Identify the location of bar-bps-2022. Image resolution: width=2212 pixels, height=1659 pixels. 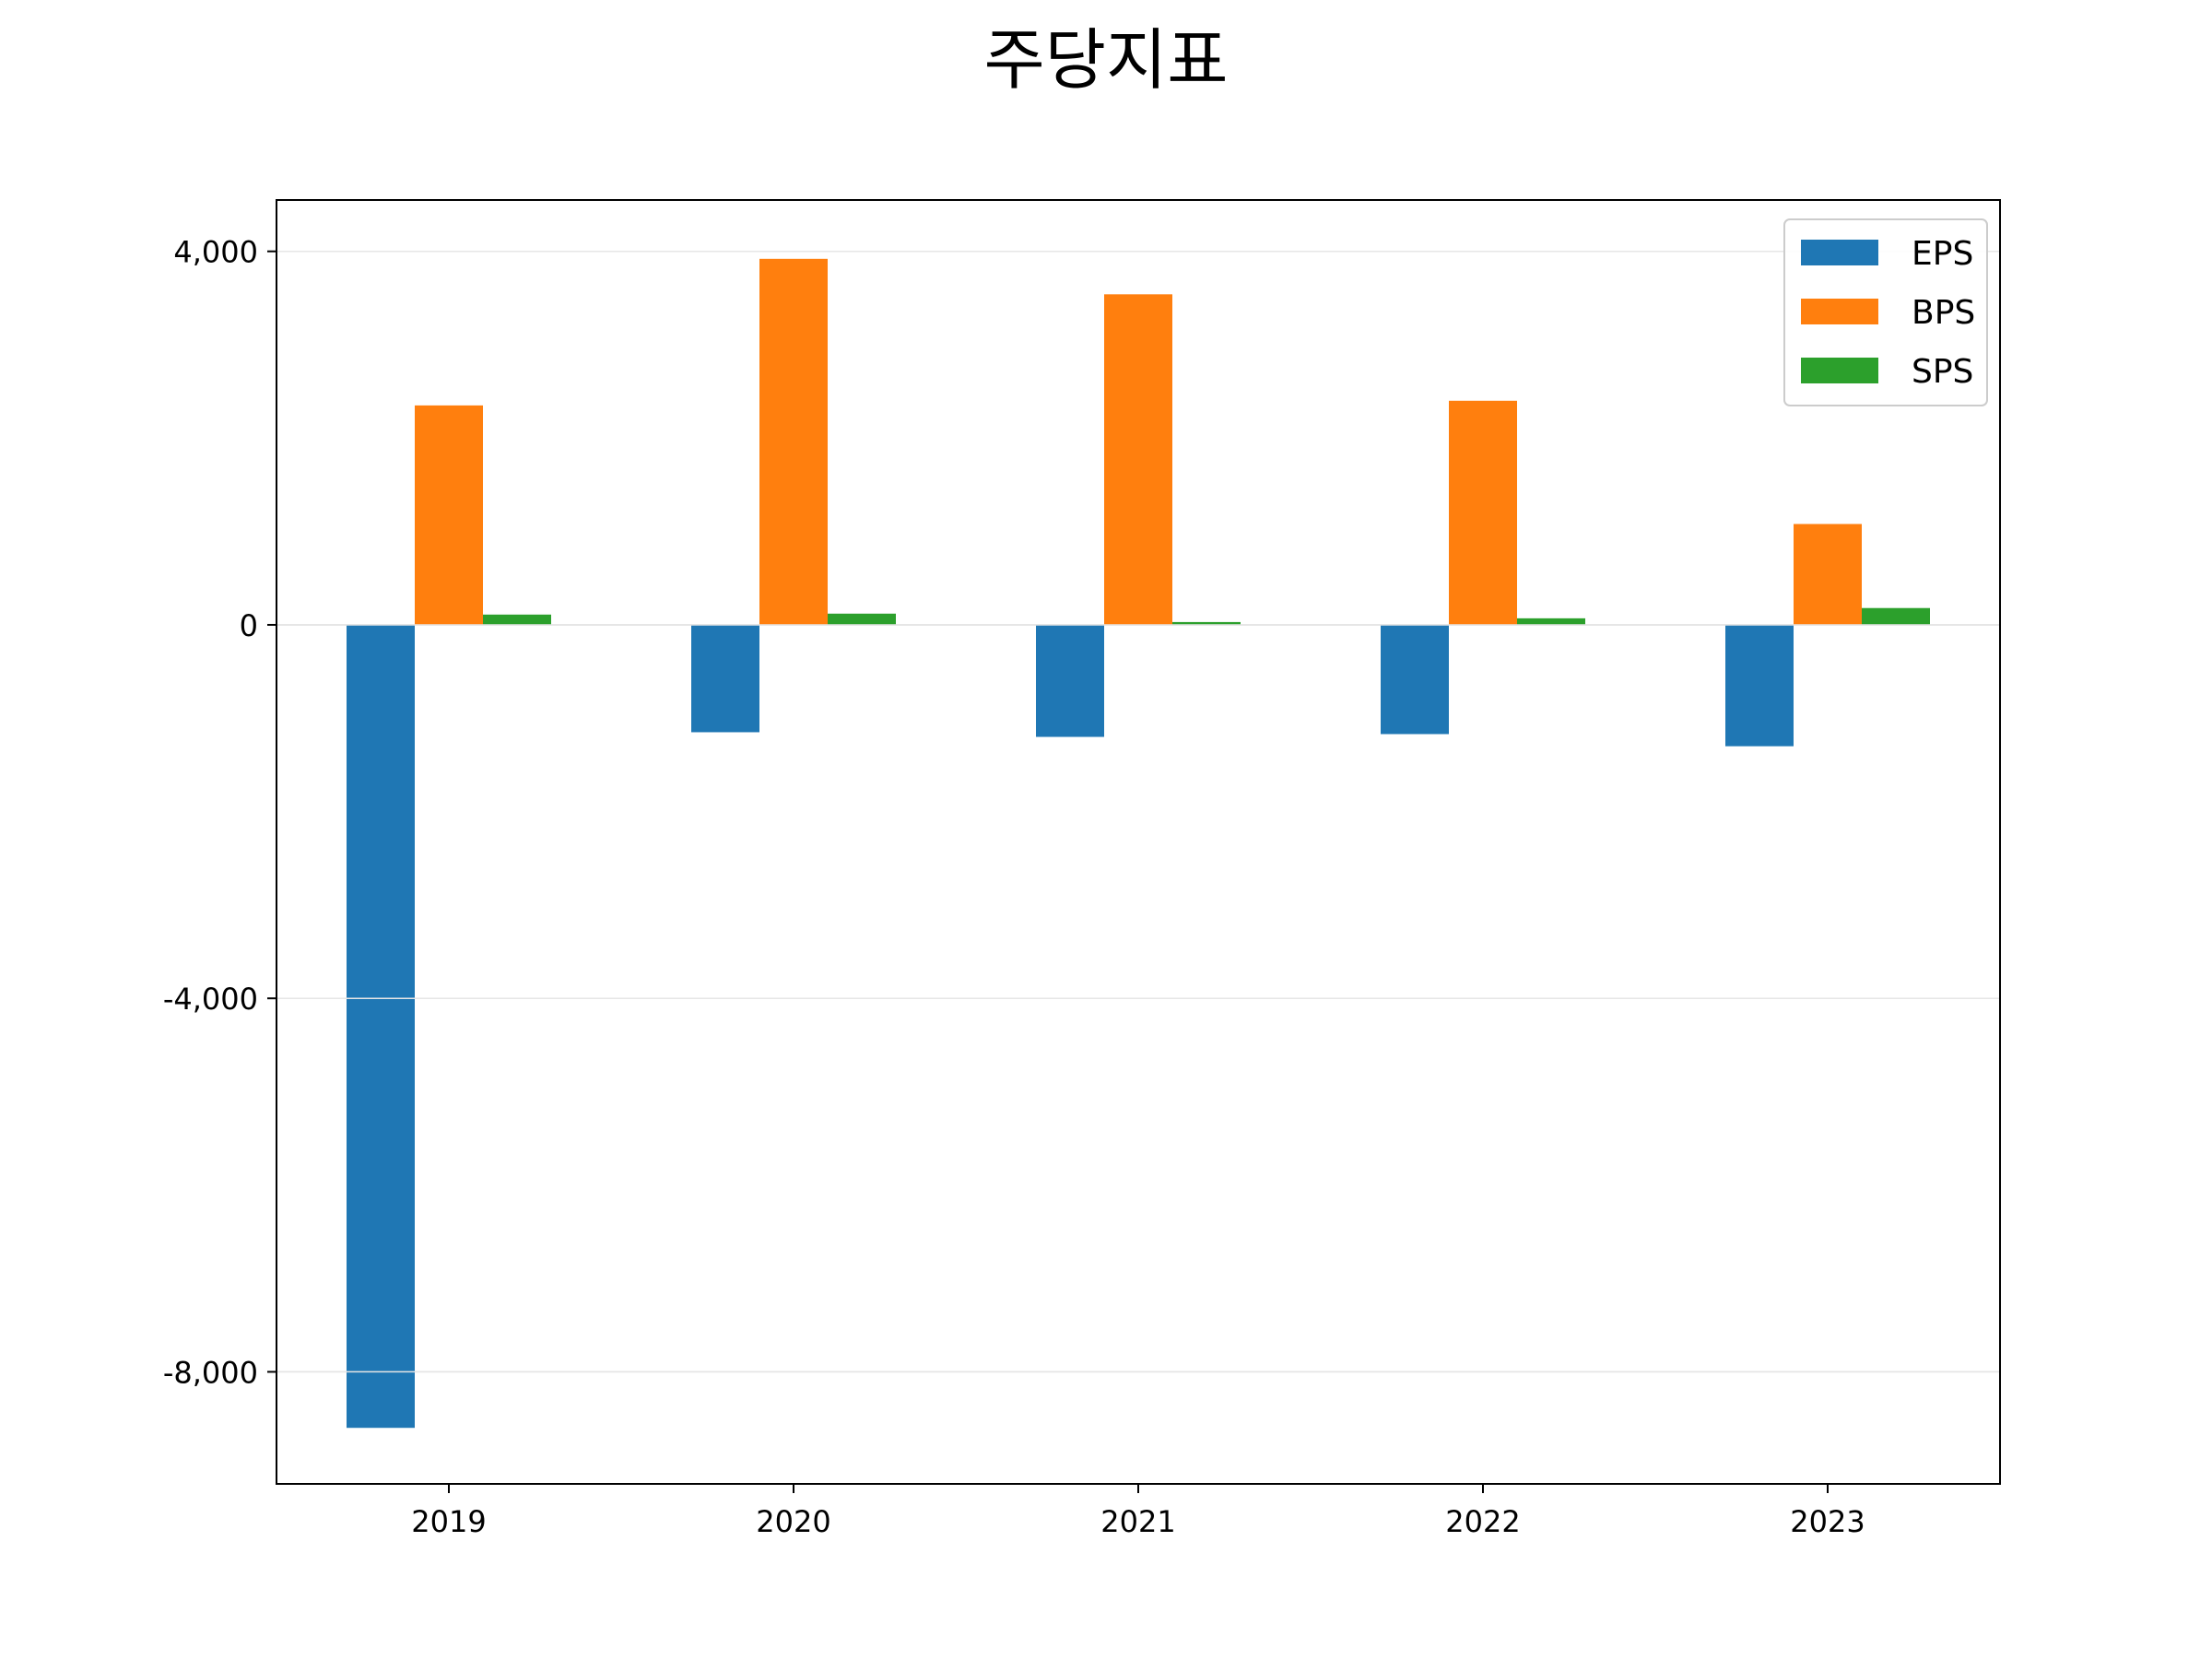
(1483, 512).